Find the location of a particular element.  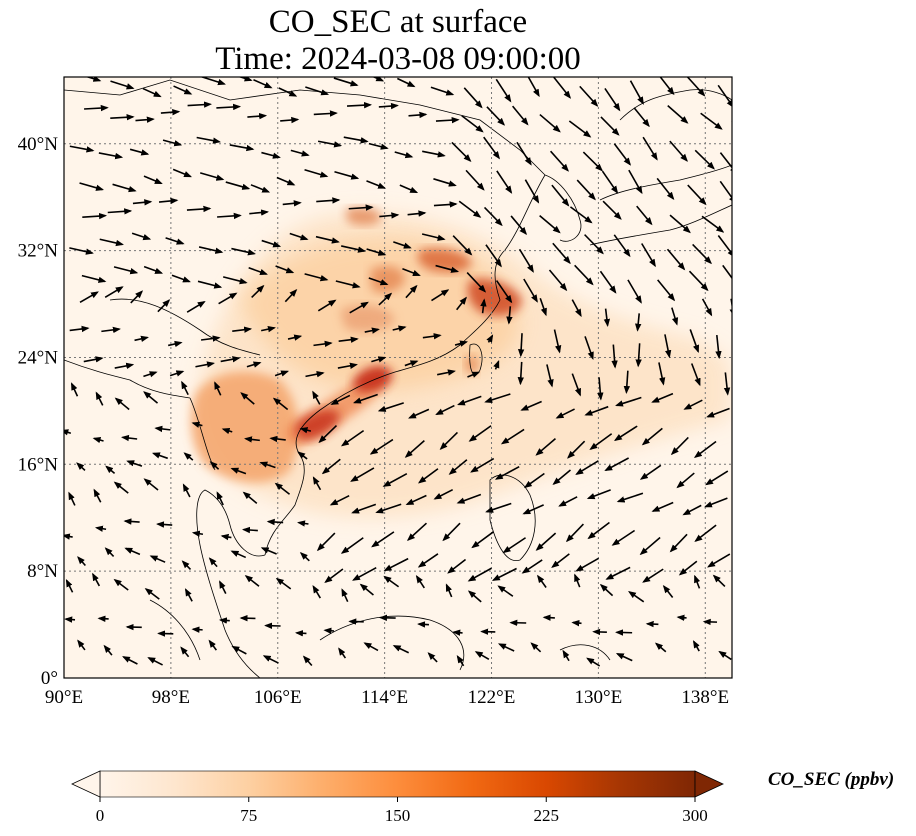

lon-tick-label: 98°E is located at coordinates (171, 697).